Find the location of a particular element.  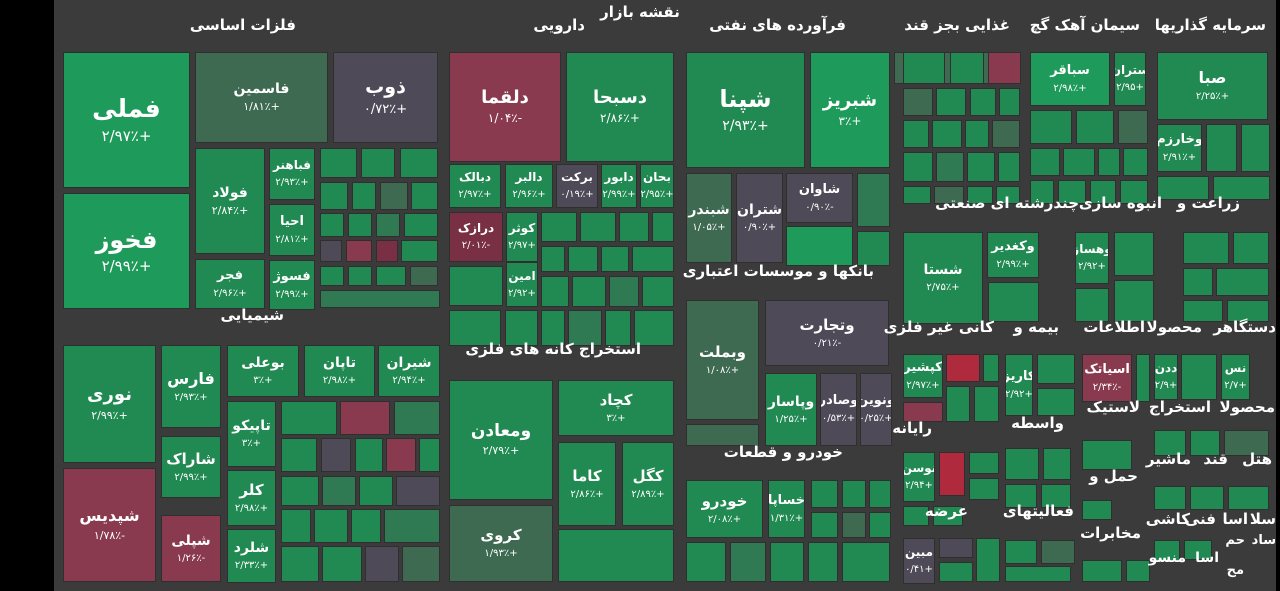

stock-symbol: شاراک is located at coordinates (191, 458).